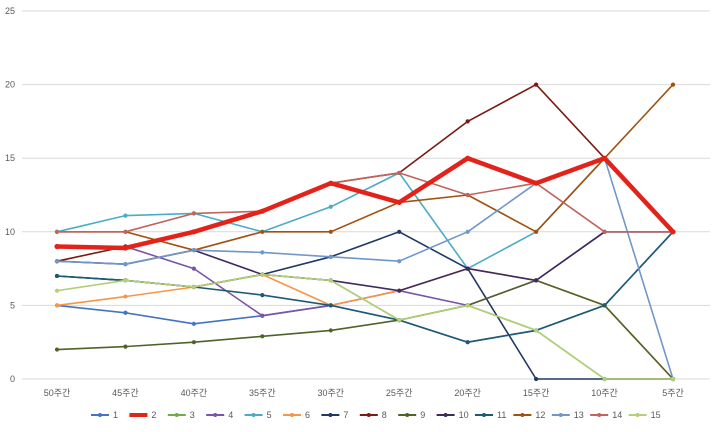 This screenshot has height=432, width=720. Describe the element at coordinates (501, 415) in the screenshot. I see `legend-label: 11` at that location.